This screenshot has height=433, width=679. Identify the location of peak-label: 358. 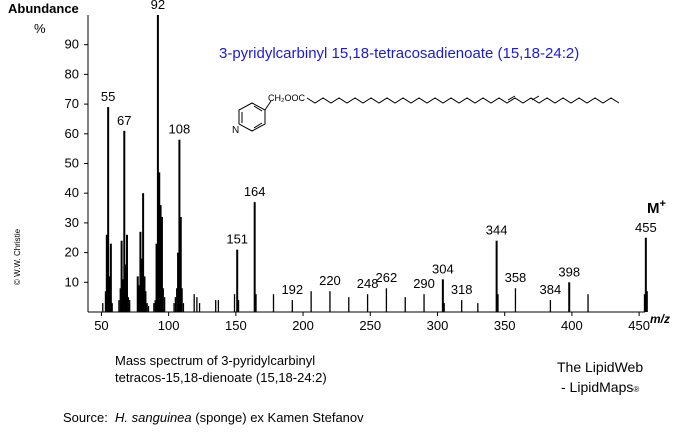
(516, 277).